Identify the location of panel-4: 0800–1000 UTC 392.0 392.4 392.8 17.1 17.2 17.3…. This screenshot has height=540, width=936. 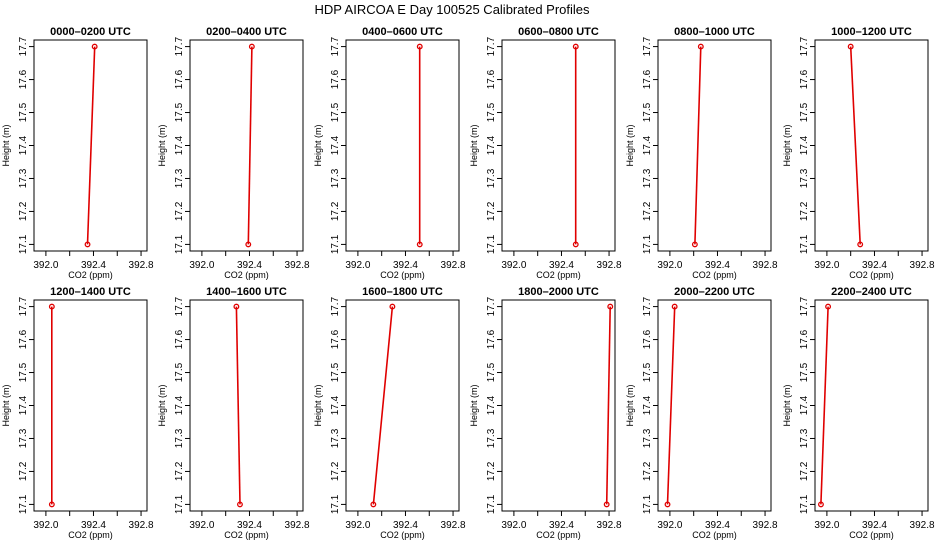
(701, 153).